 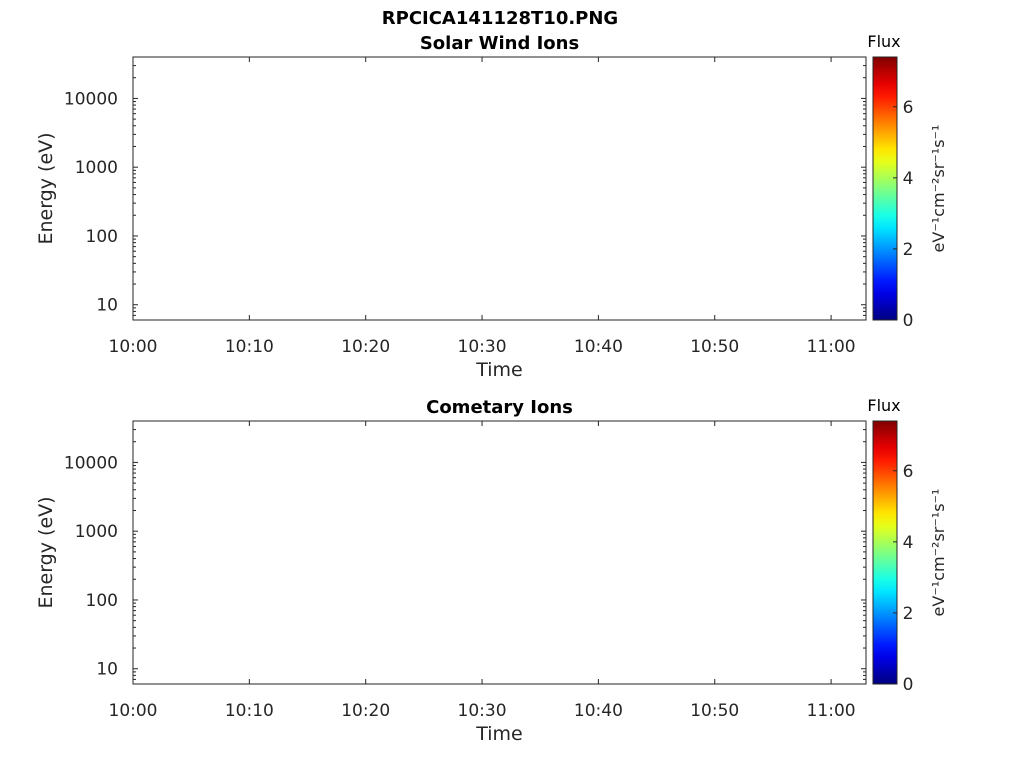 I want to click on figure-title: RPCICA141128T10.PNG, so click(x=500, y=18).